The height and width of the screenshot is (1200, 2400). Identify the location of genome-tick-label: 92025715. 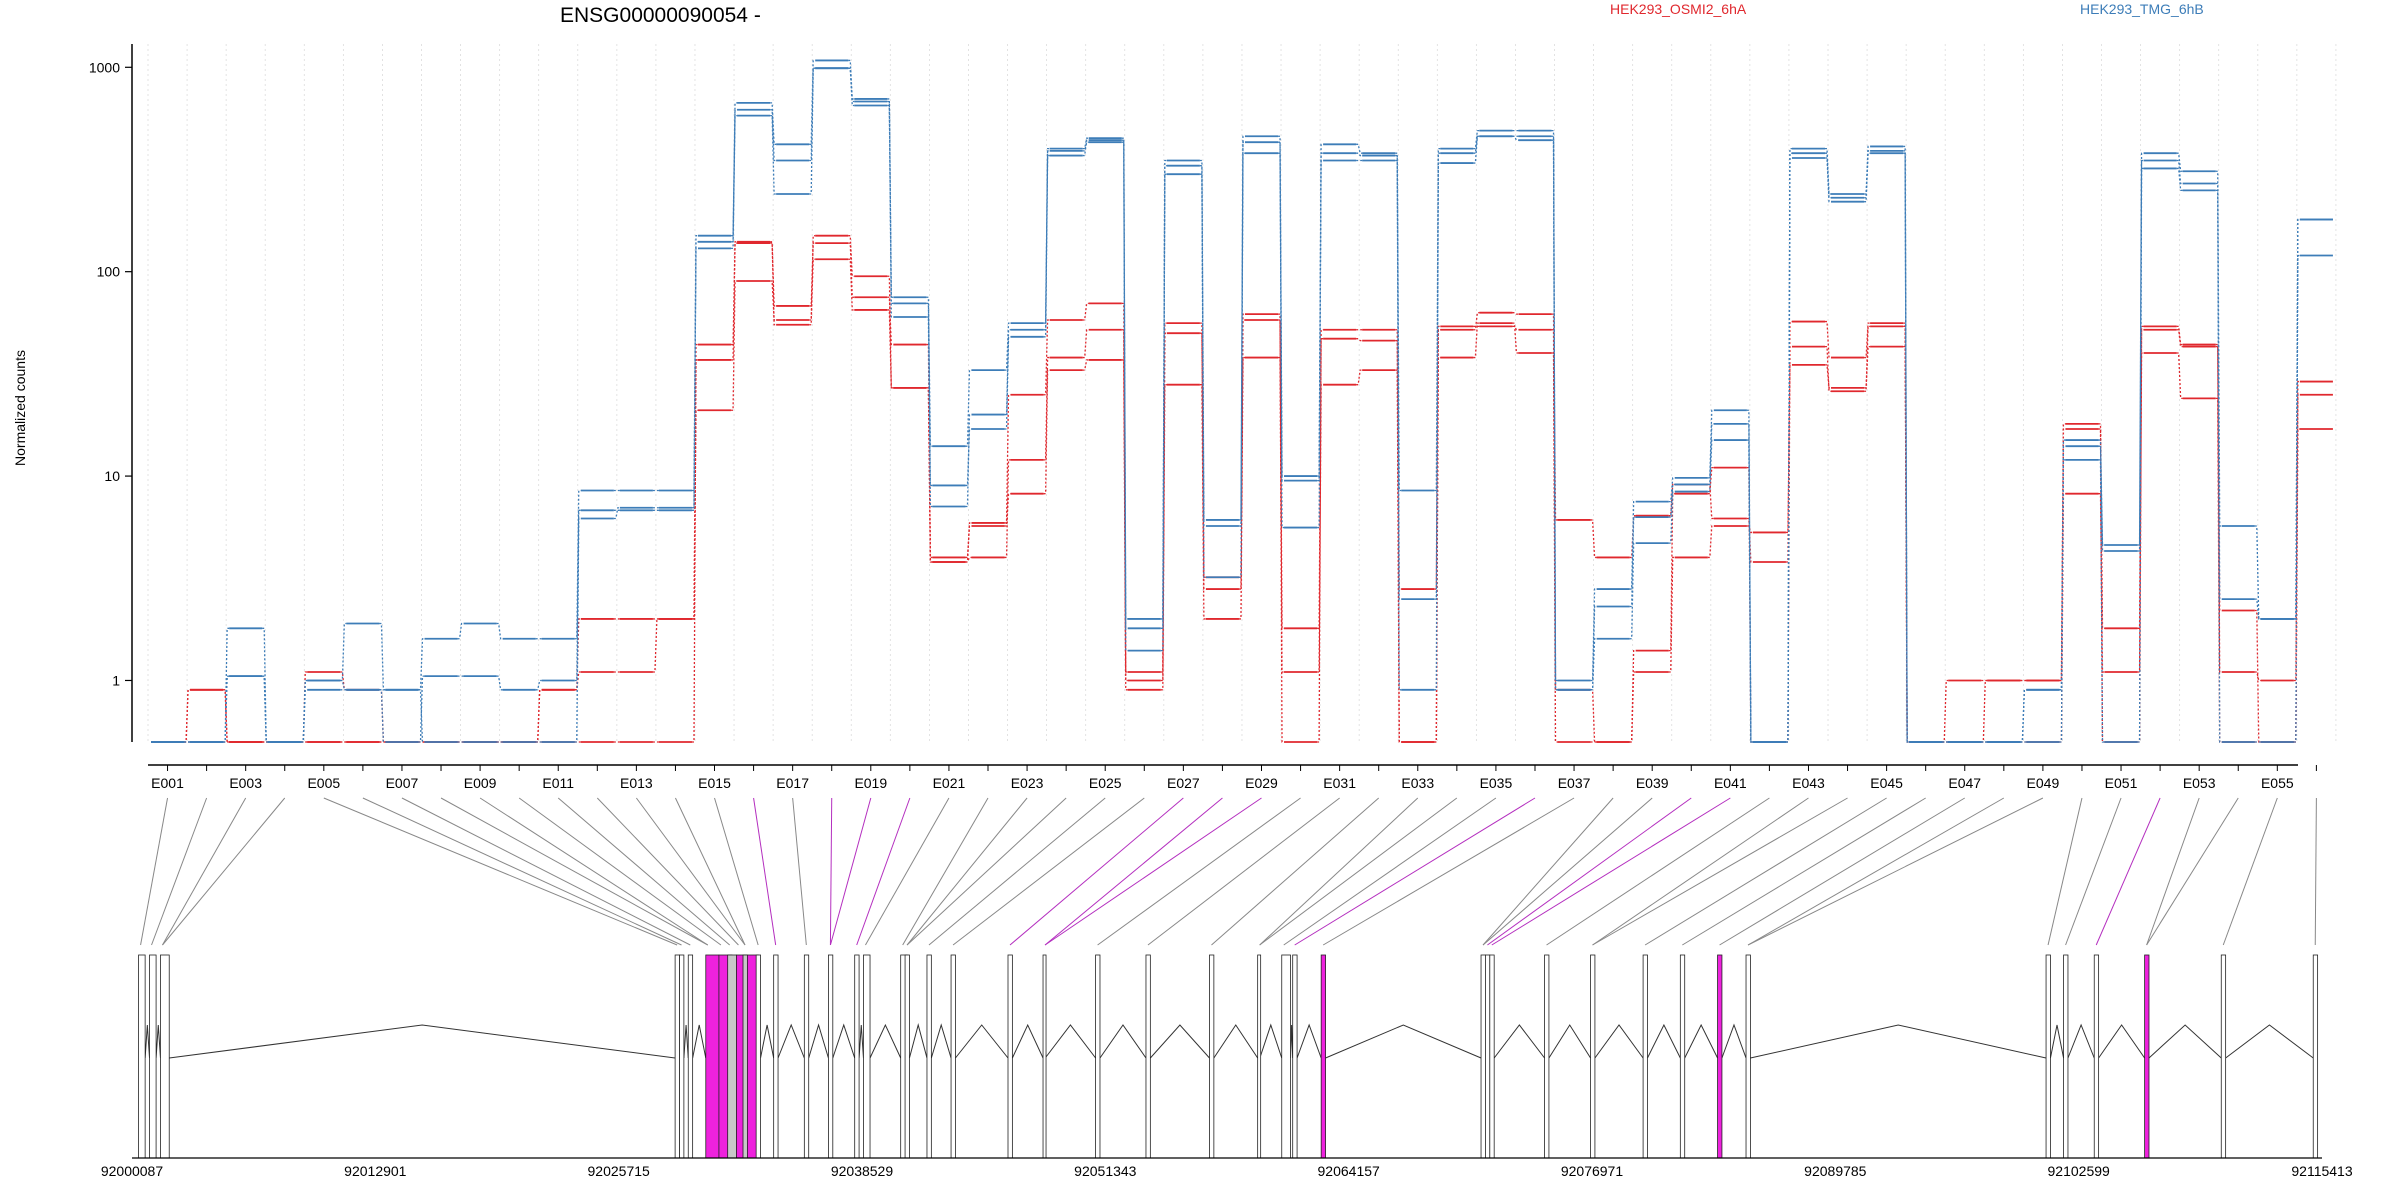
(619, 1171).